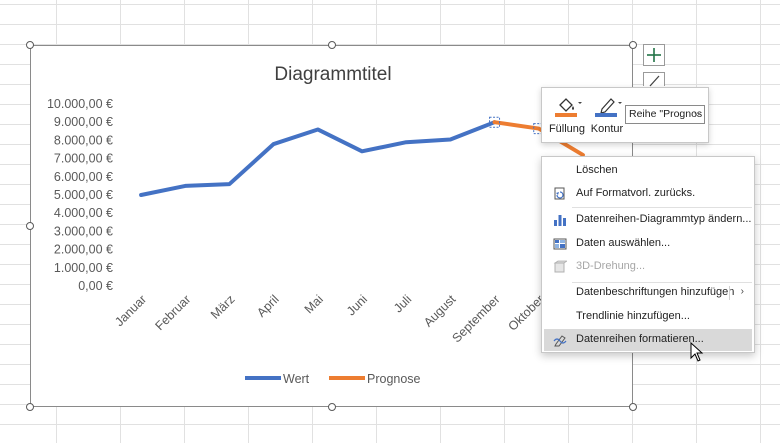  I want to click on series-select-value: Reihe "Prognos, so click(666, 114).